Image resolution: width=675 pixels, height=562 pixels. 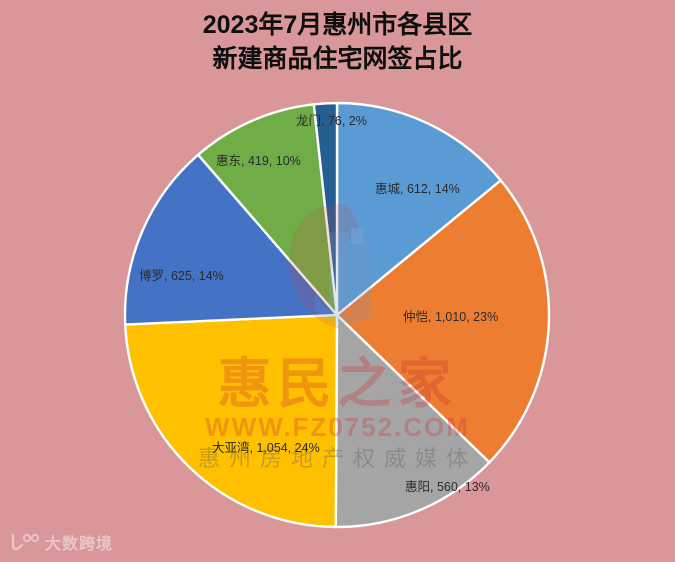 What do you see at coordinates (451, 317) in the screenshot?
I see `pie-slice-label-1: 仲恺, 1,010, 23%` at bounding box center [451, 317].